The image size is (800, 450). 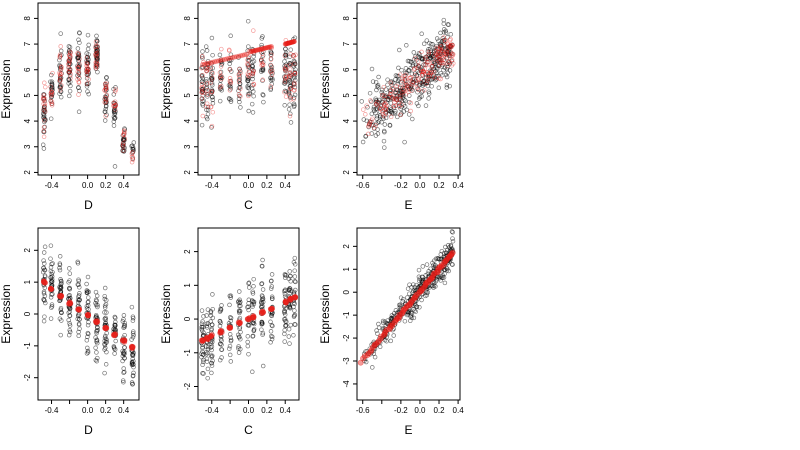 What do you see at coordinates (27, 346) in the screenshot?
I see `y-tick-label: -1` at bounding box center [27, 346].